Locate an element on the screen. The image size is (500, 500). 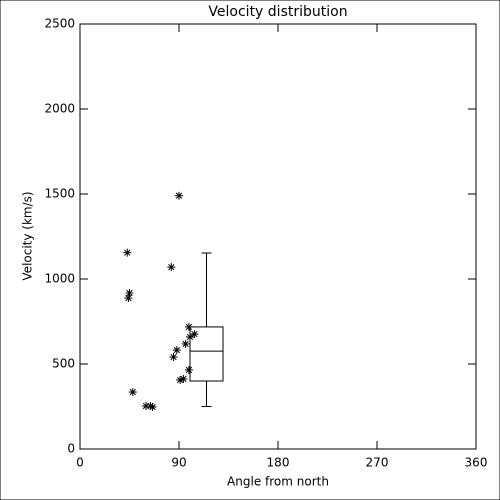
x-tick-label: 180 is located at coordinates (278, 463).